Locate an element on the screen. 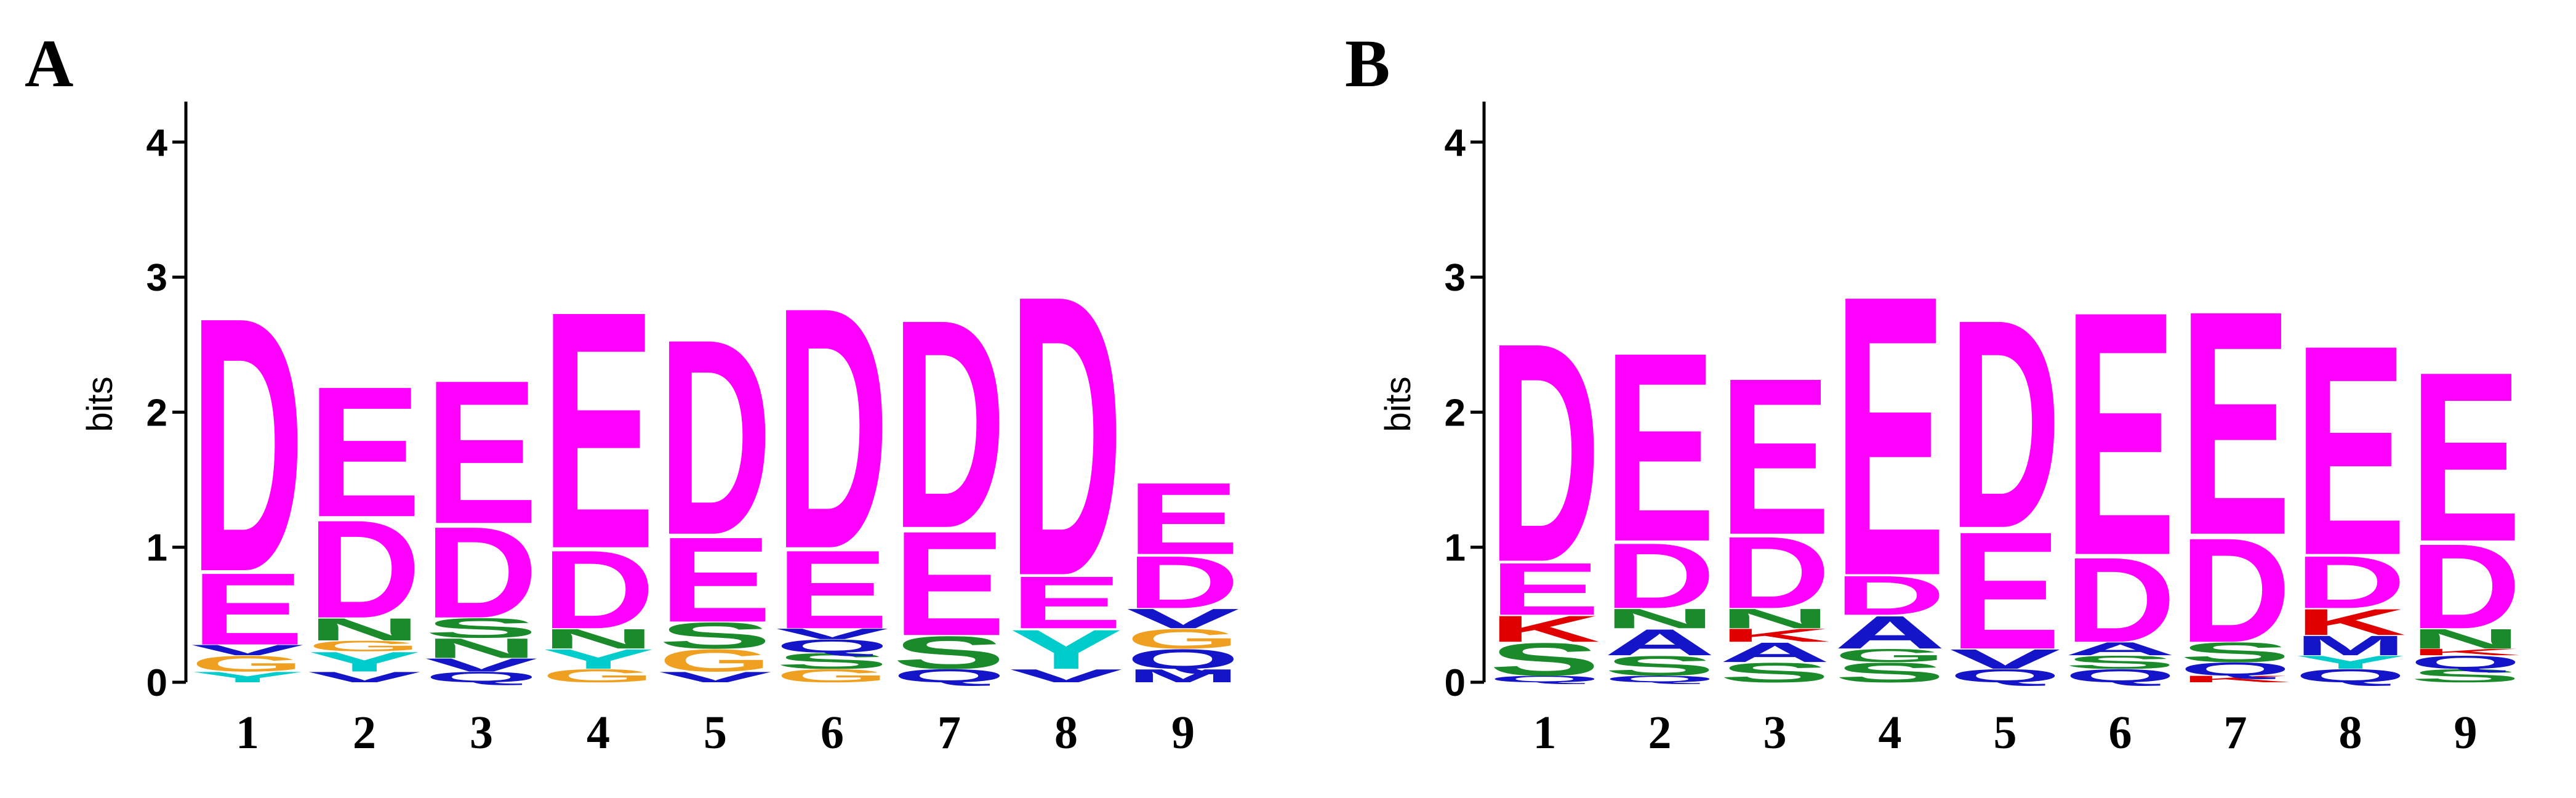 This screenshot has height=798, width=2576. y-tick-label: 0 is located at coordinates (1455, 683).